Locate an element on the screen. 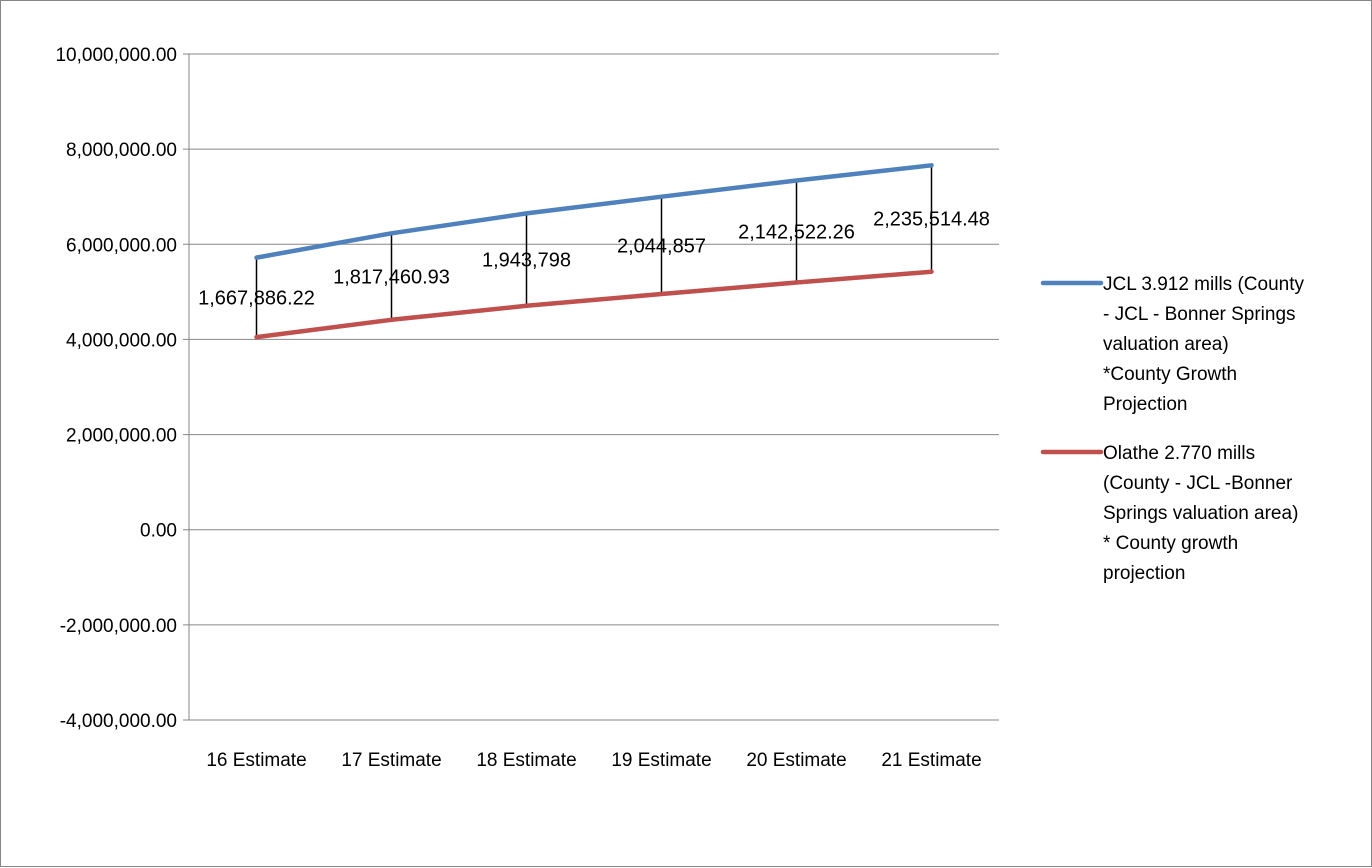  legend-entry-text: Olathe 2.770 mills is located at coordinates (1179, 453).